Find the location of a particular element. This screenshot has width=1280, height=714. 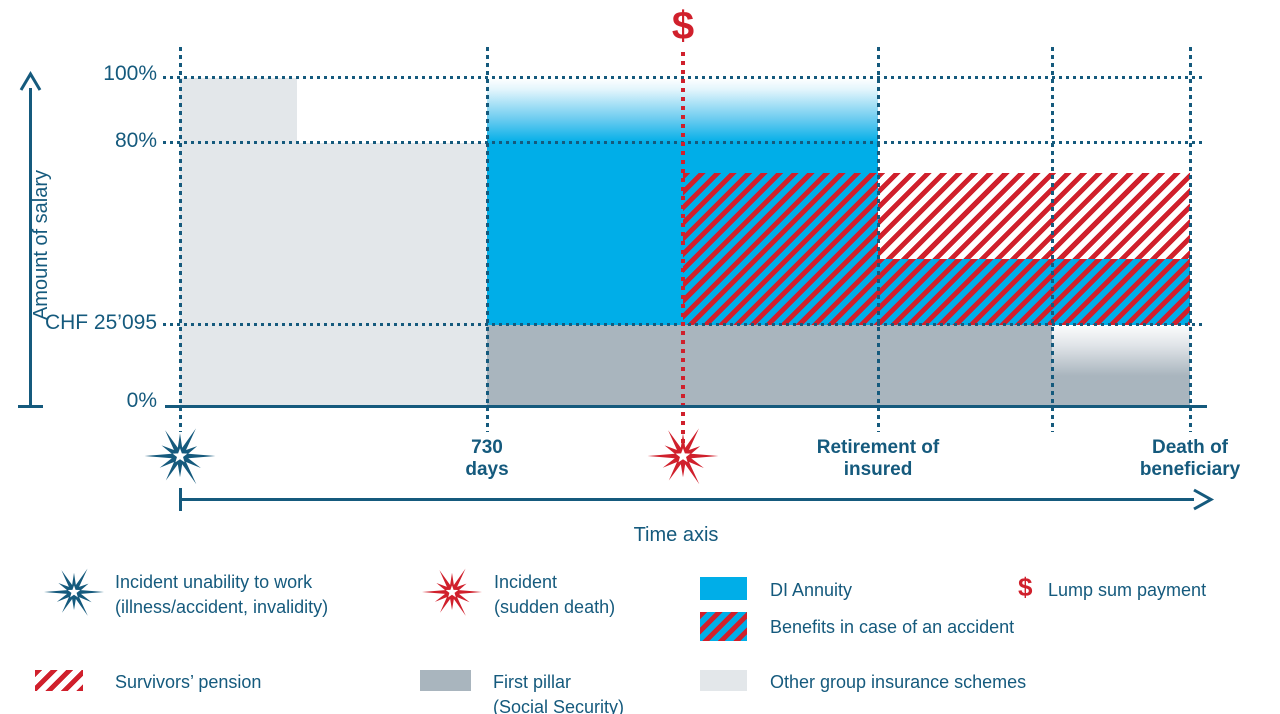

y-tick-80: 80% is located at coordinates (135, 140).